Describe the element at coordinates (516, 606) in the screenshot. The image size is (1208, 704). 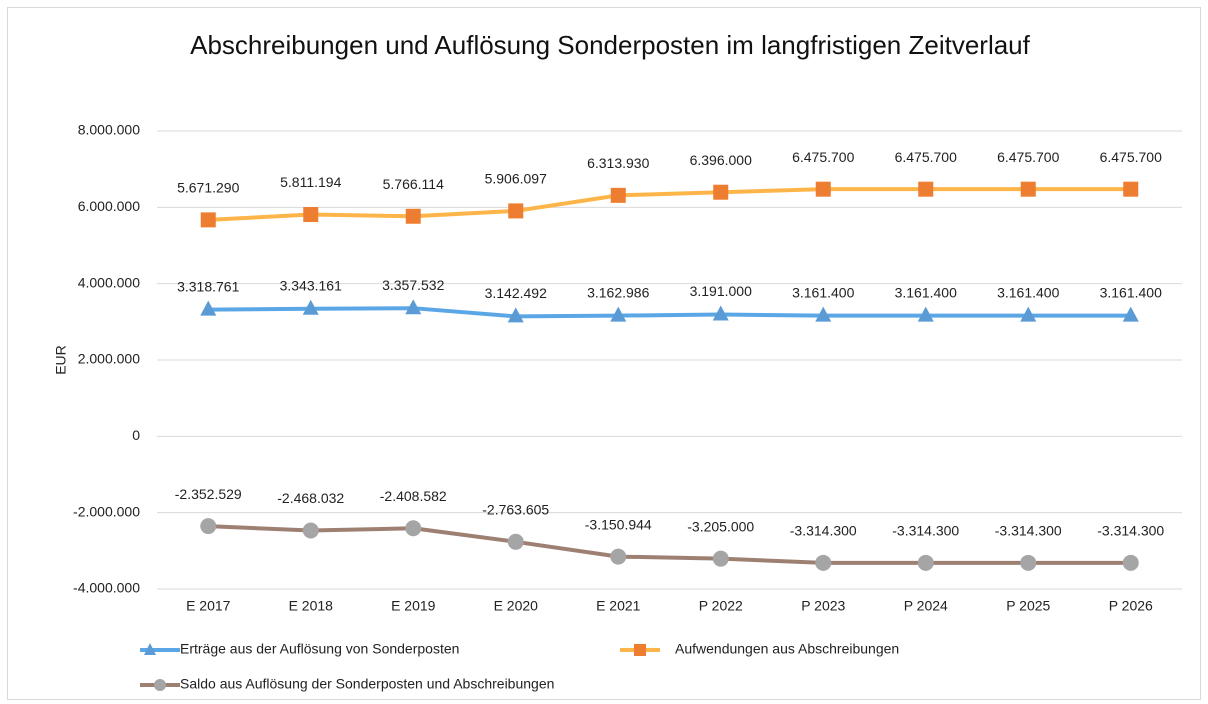
I see `x-tick-label: E 2020` at that location.